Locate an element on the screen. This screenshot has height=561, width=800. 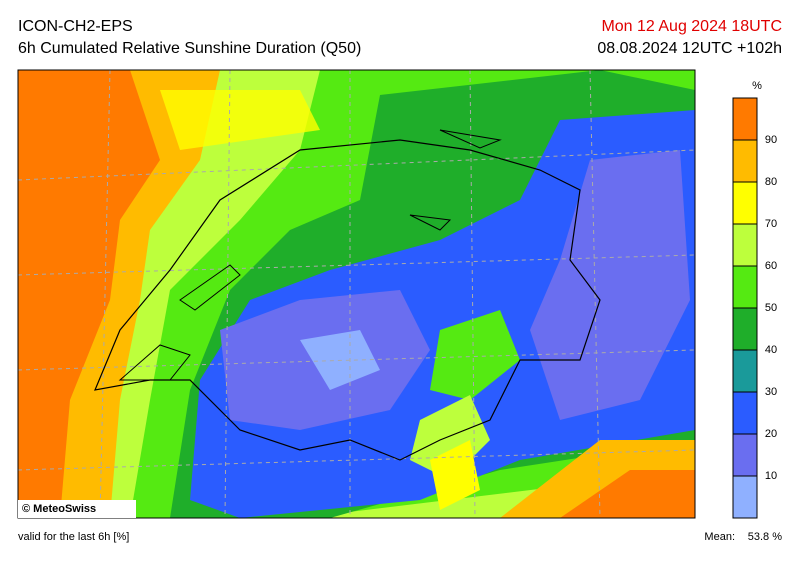
mean-value: 53.8 % is located at coordinates (765, 537).